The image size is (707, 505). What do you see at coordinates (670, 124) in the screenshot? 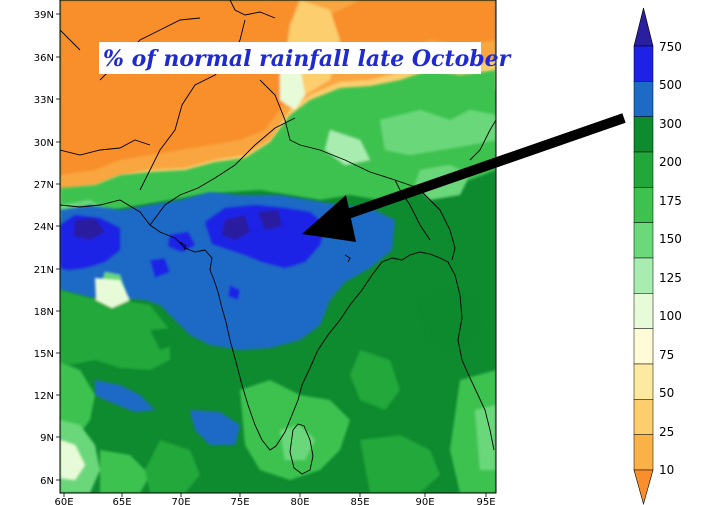
I see `colorbar-label: 300` at bounding box center [670, 124].